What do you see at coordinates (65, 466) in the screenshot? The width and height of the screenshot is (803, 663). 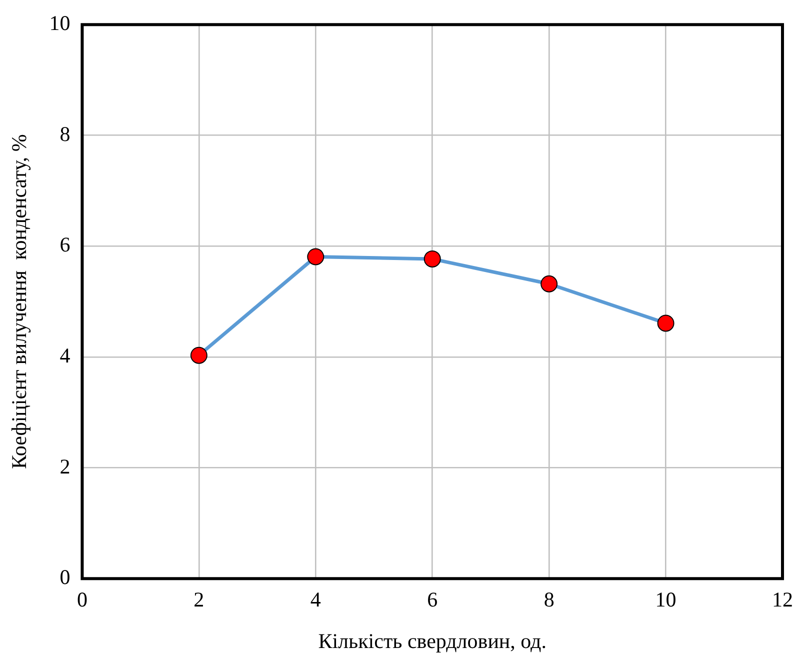 I see `y-tick-label: 2` at bounding box center [65, 466].